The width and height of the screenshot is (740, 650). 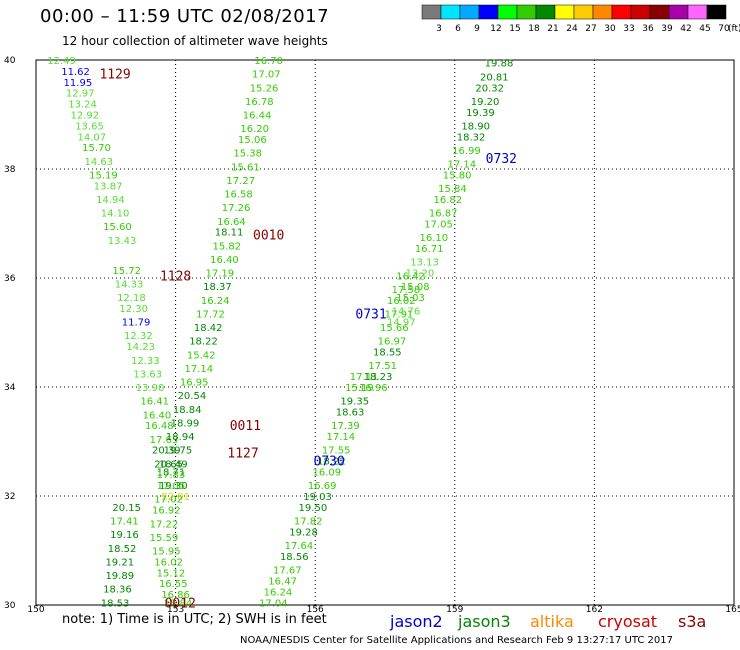 I want to click on wave-height-value: 14.33, so click(x=129, y=284).